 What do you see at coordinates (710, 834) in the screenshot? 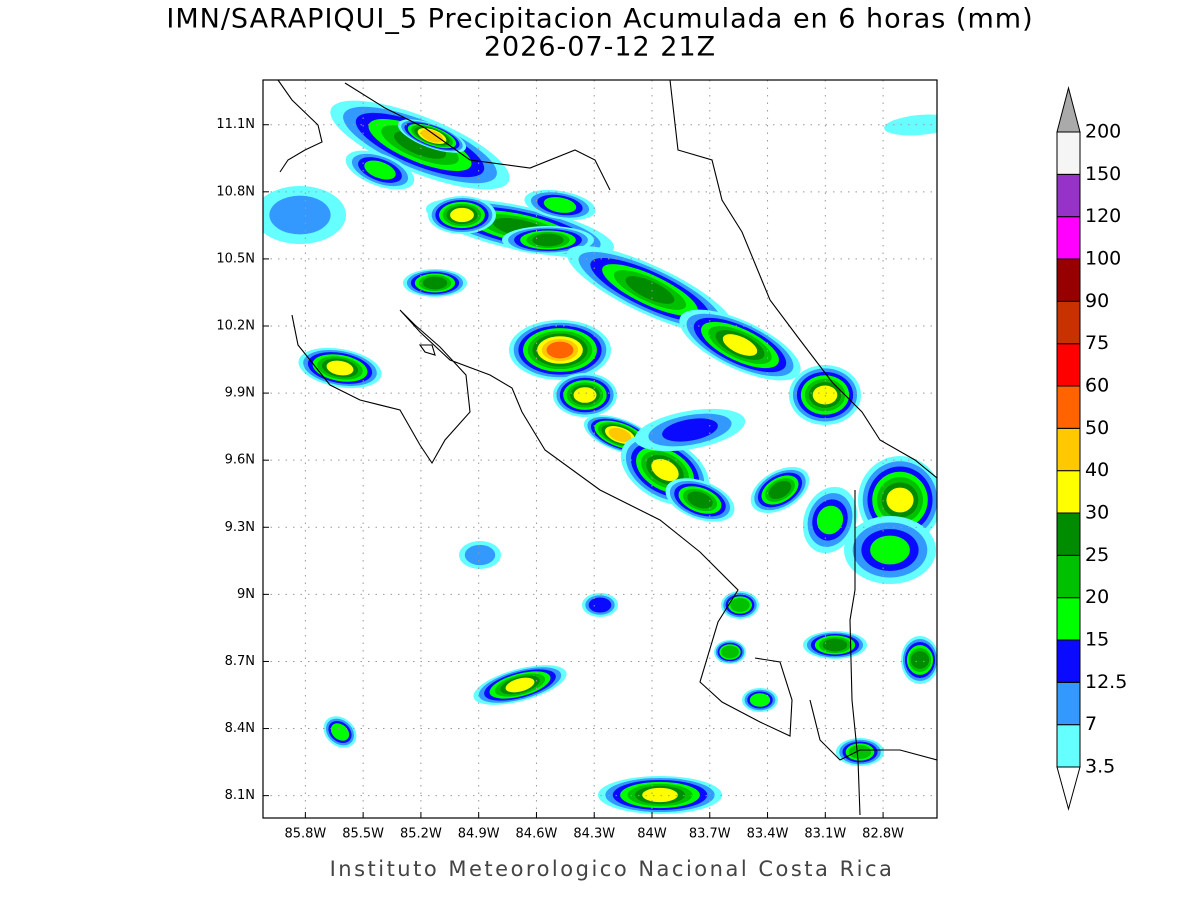
I see `x-tick-label: 83.7W` at bounding box center [710, 834].